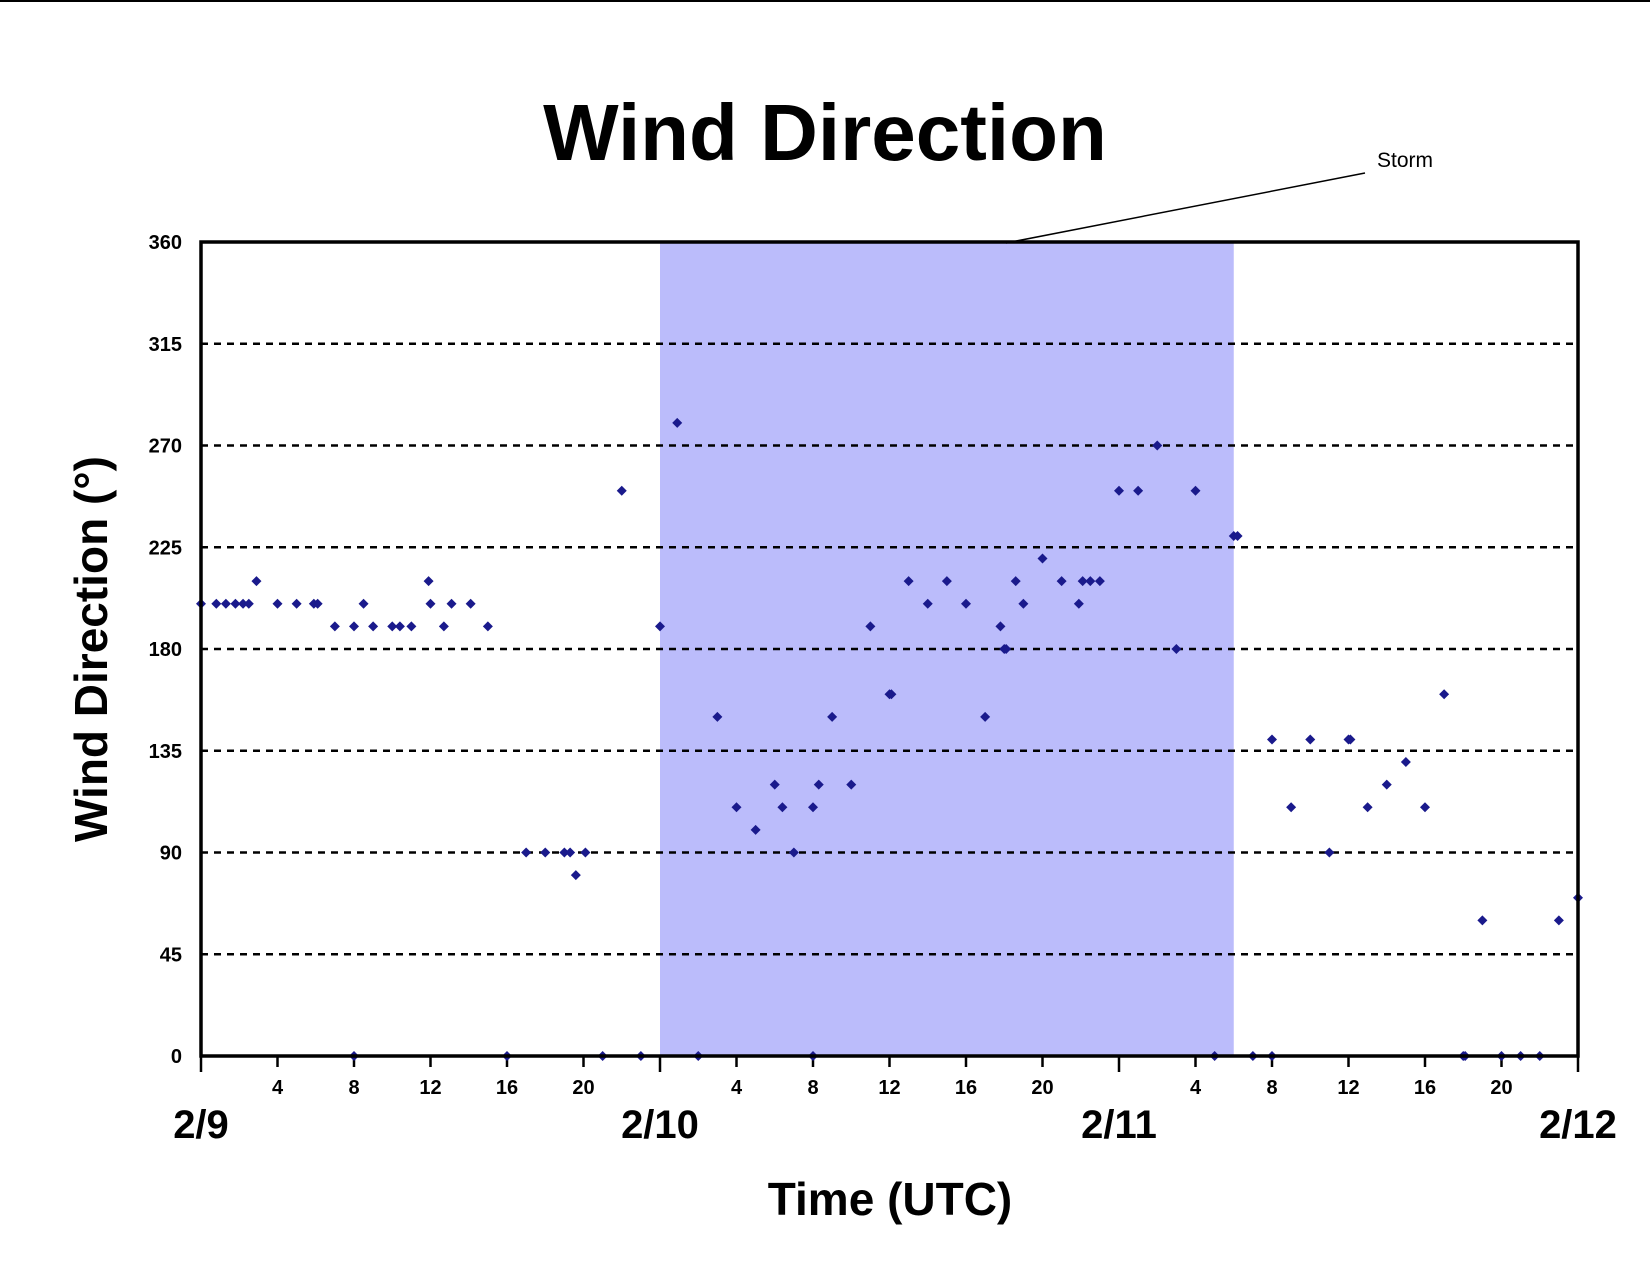 The width and height of the screenshot is (1650, 1280). Describe the element at coordinates (1185, 208) in the screenshot. I see `storm-annotation-leader` at that location.